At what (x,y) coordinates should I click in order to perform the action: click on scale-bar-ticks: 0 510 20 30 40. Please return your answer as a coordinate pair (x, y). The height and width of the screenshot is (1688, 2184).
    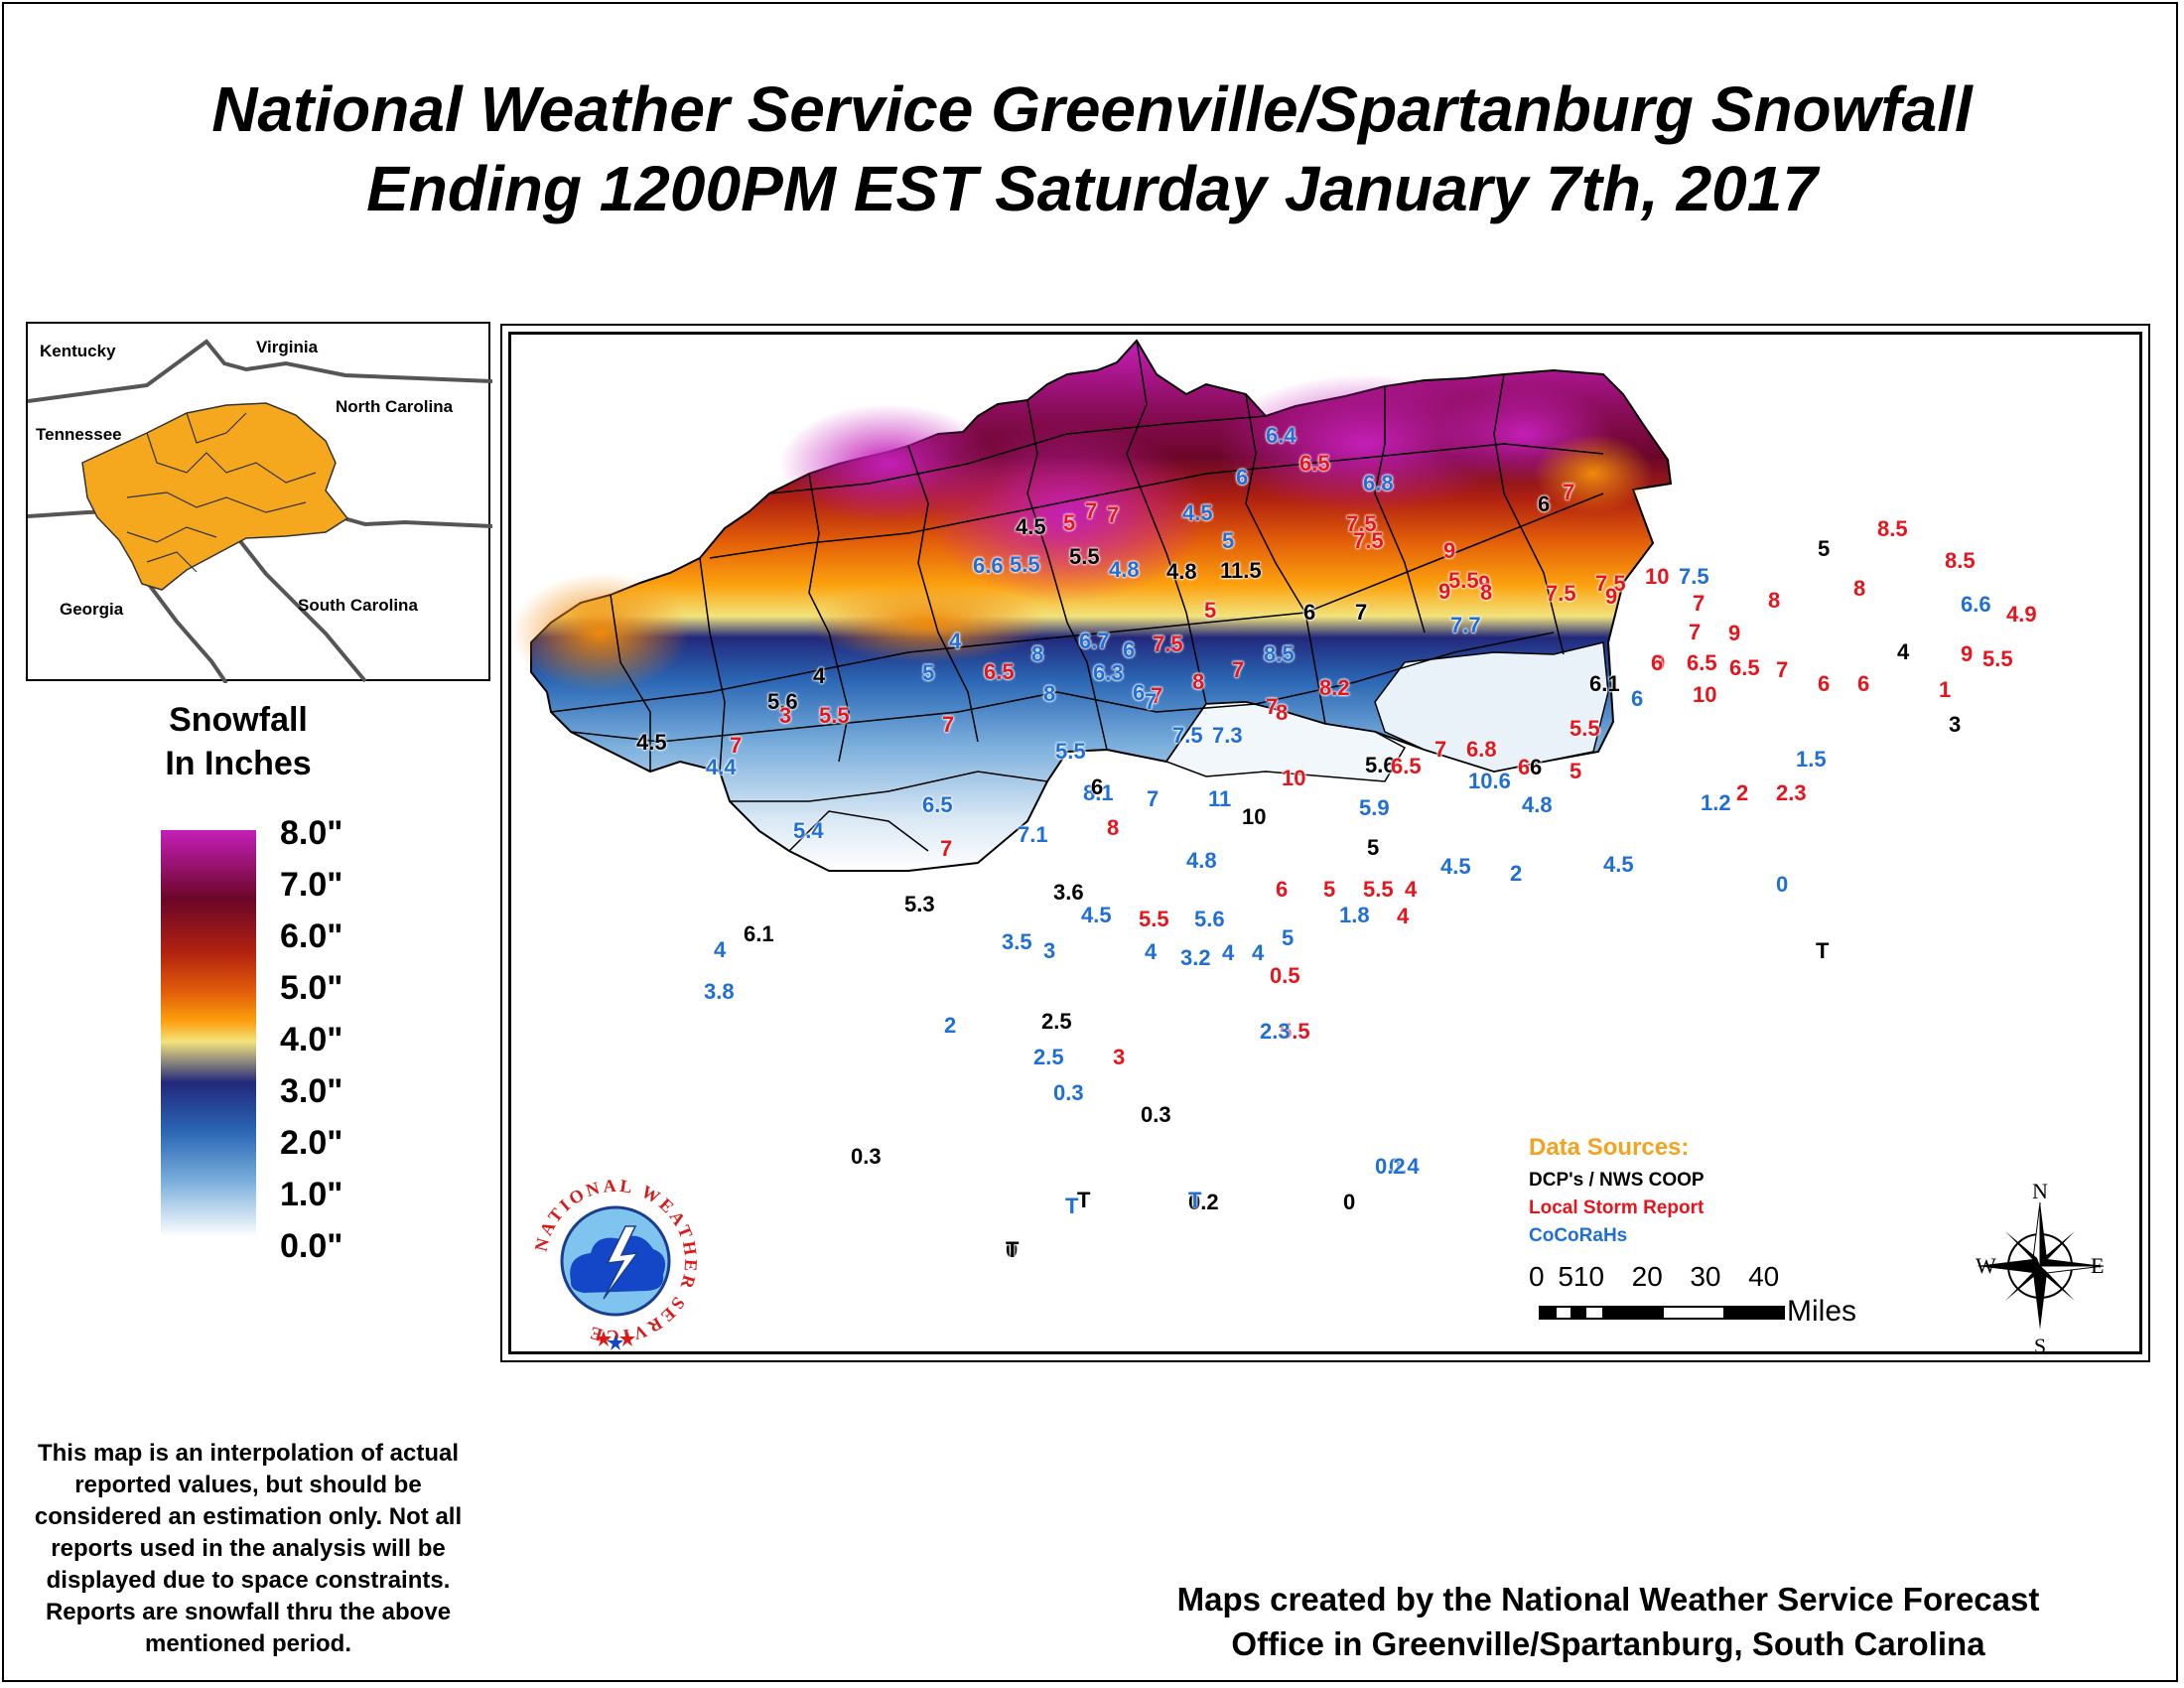
    Looking at the image, I should click on (1654, 1277).